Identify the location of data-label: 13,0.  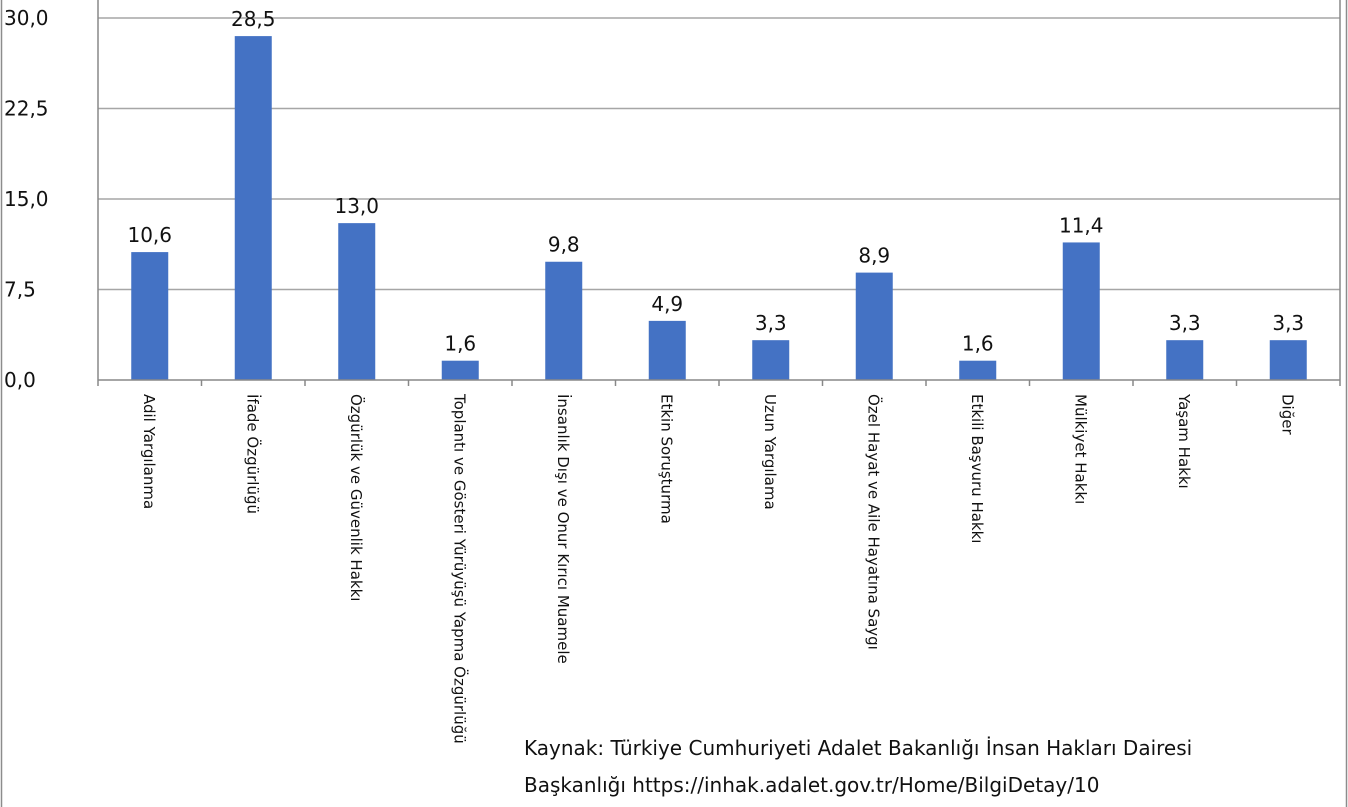
(356, 206).